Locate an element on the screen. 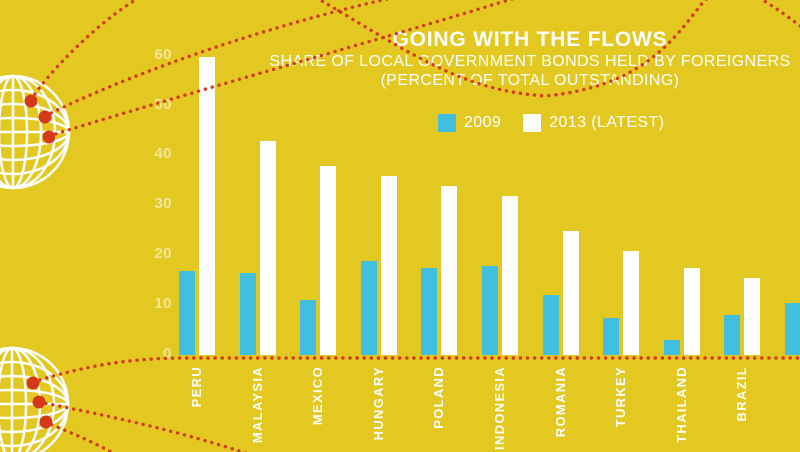 This screenshot has width=800, height=452. bar-2009-brazil is located at coordinates (732, 335).